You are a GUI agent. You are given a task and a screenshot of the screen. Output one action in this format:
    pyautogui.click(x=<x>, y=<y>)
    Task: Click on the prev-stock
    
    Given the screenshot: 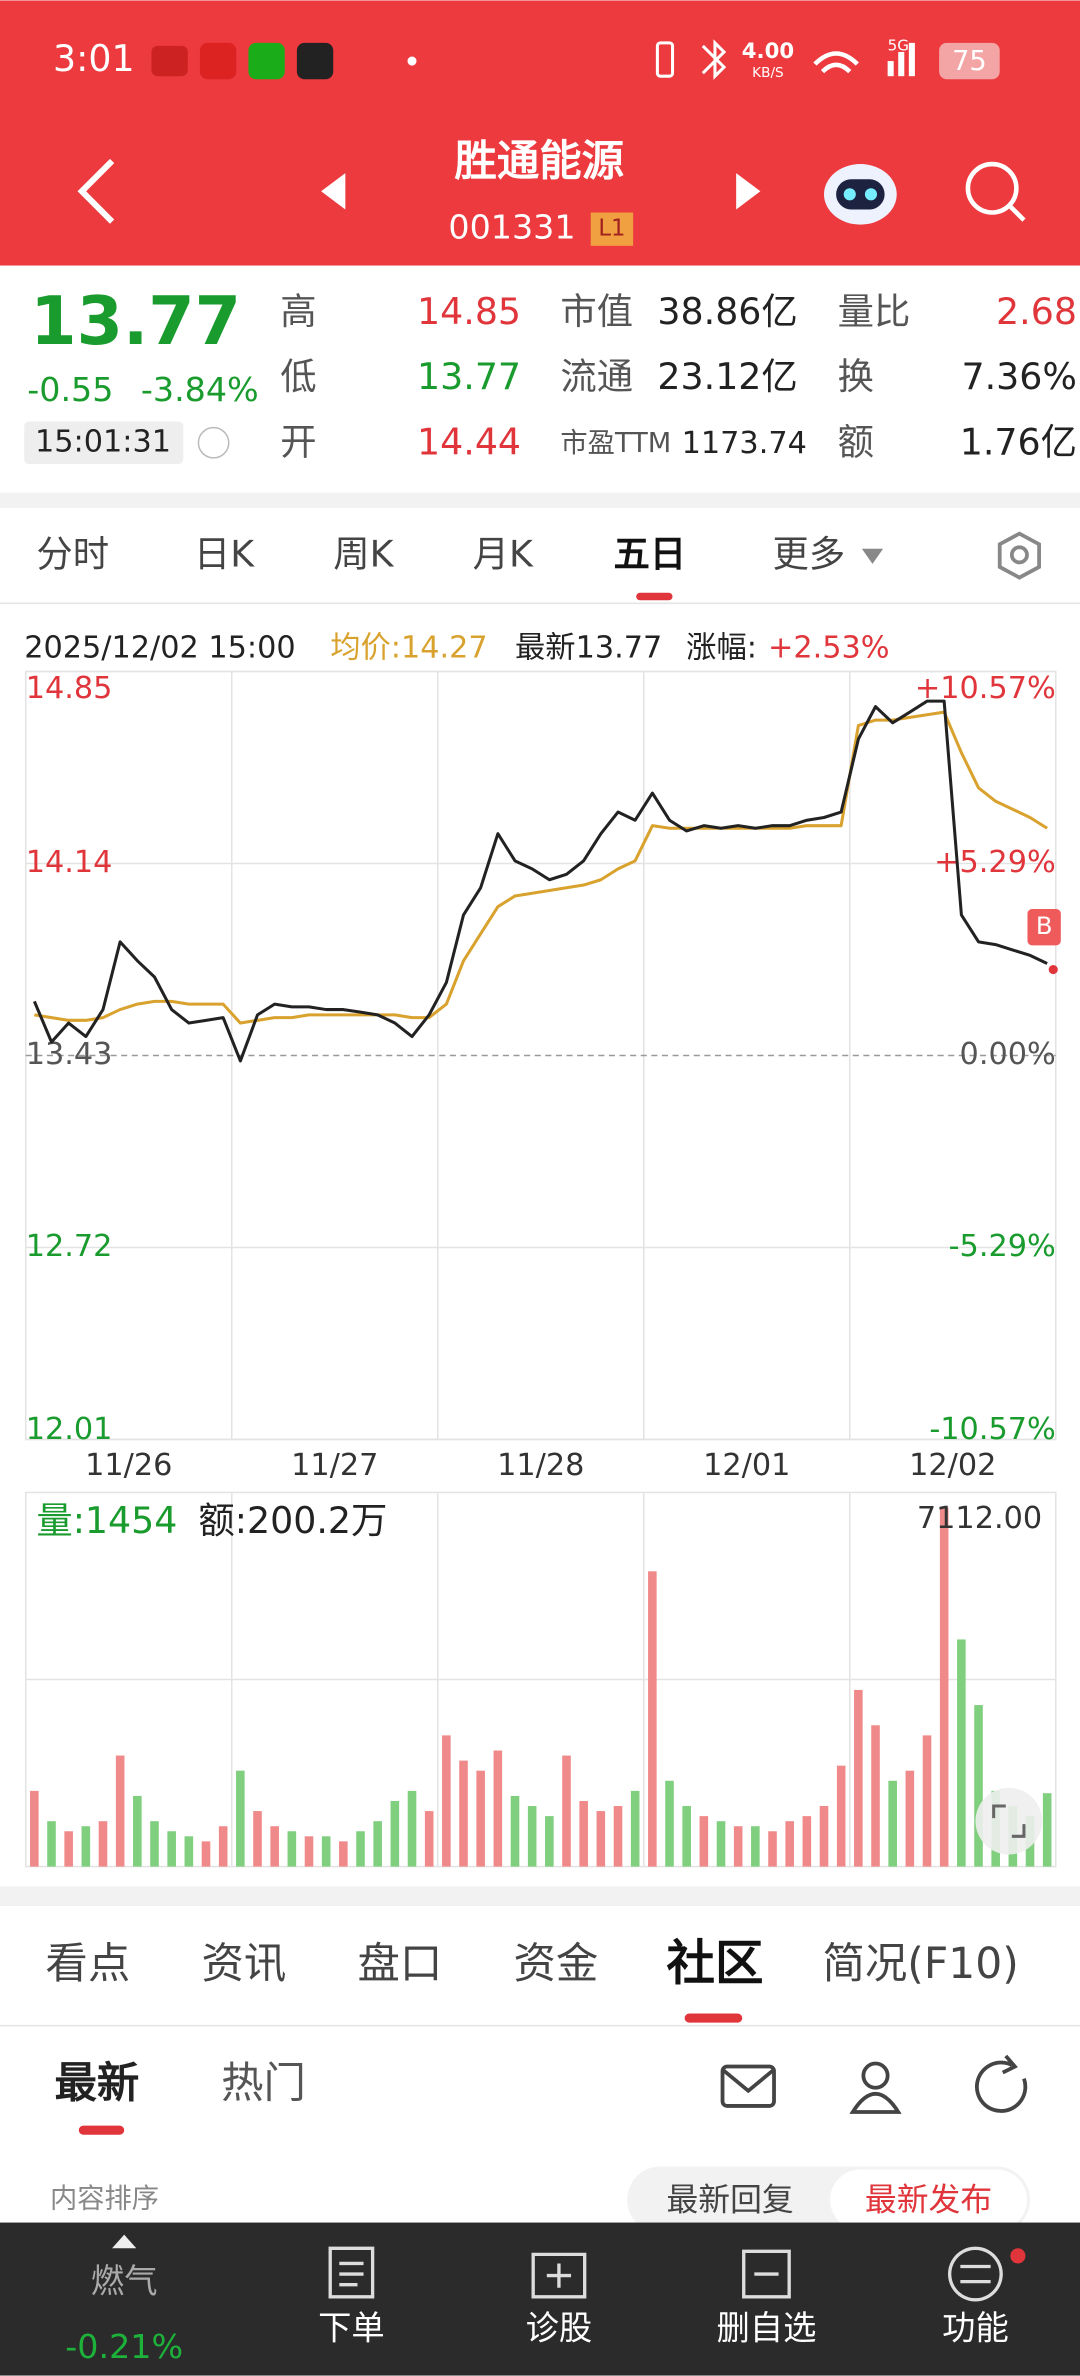 What is the action you would take?
    pyautogui.click(x=333, y=191)
    